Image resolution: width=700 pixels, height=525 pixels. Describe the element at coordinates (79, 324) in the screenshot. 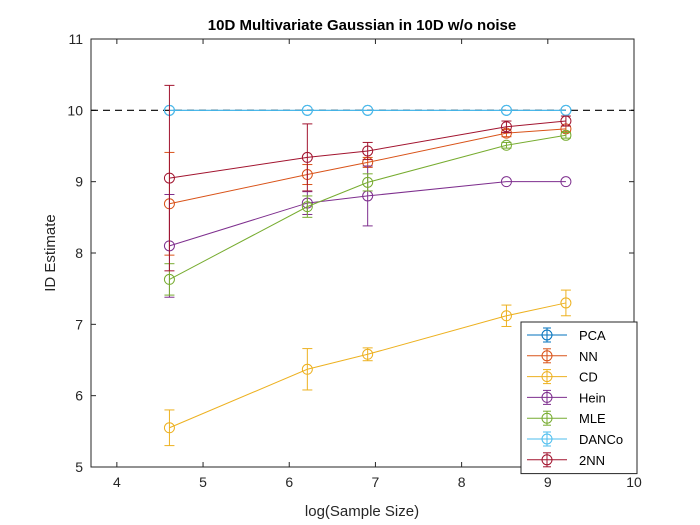

I see `y-tick-label: 7` at that location.